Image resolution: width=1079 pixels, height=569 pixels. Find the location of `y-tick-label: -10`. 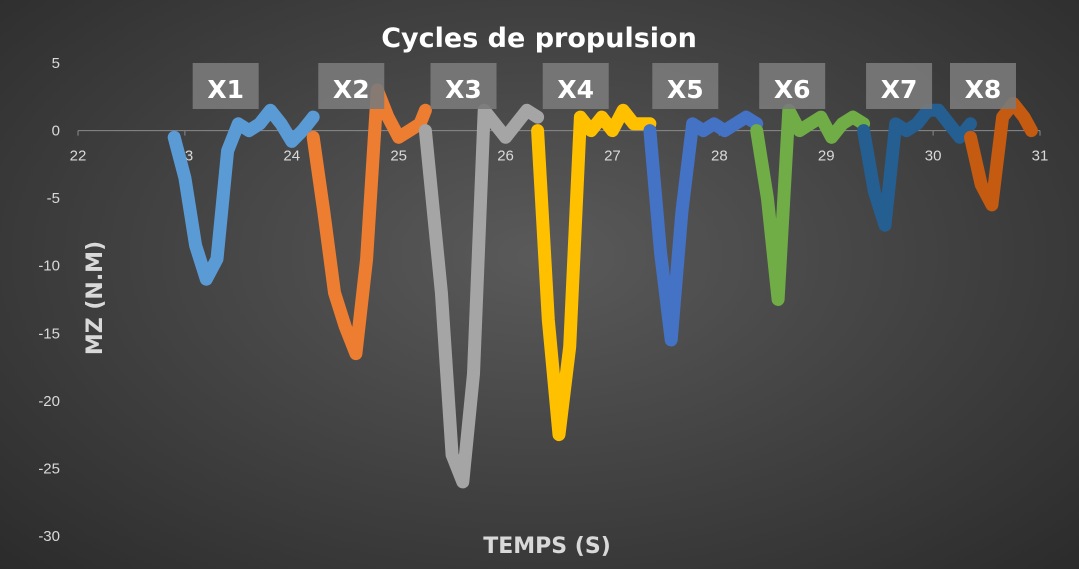

y-tick-label: -10 is located at coordinates (49, 266).